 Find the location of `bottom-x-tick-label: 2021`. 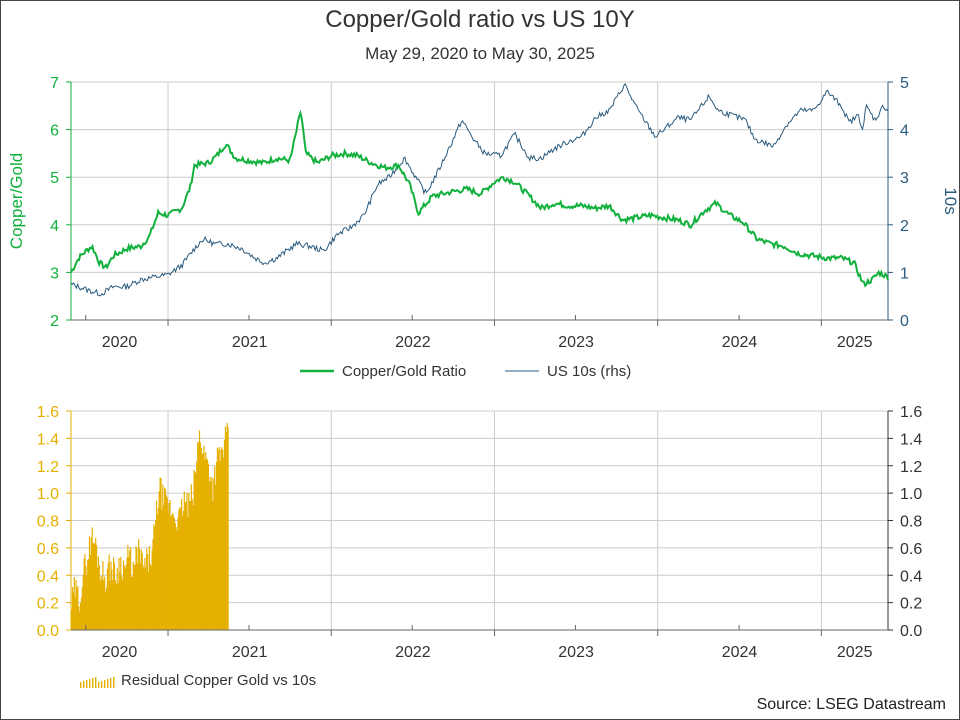

bottom-x-tick-label: 2021 is located at coordinates (250, 652).